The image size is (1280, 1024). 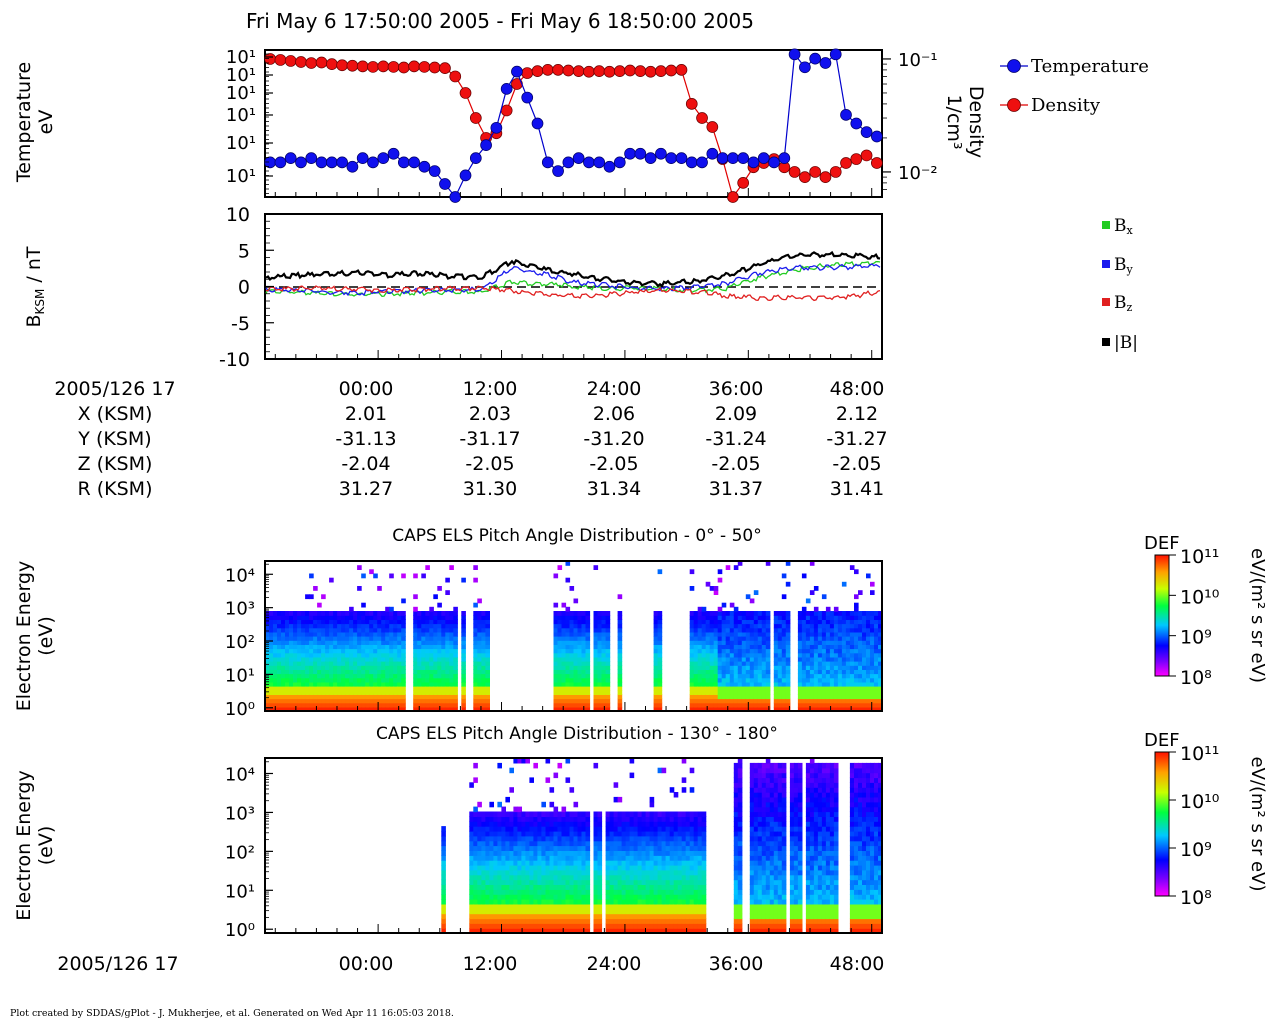 What do you see at coordinates (46, 636) in the screenshot?
I see `energy-axis-unit: (eV)` at bounding box center [46, 636].